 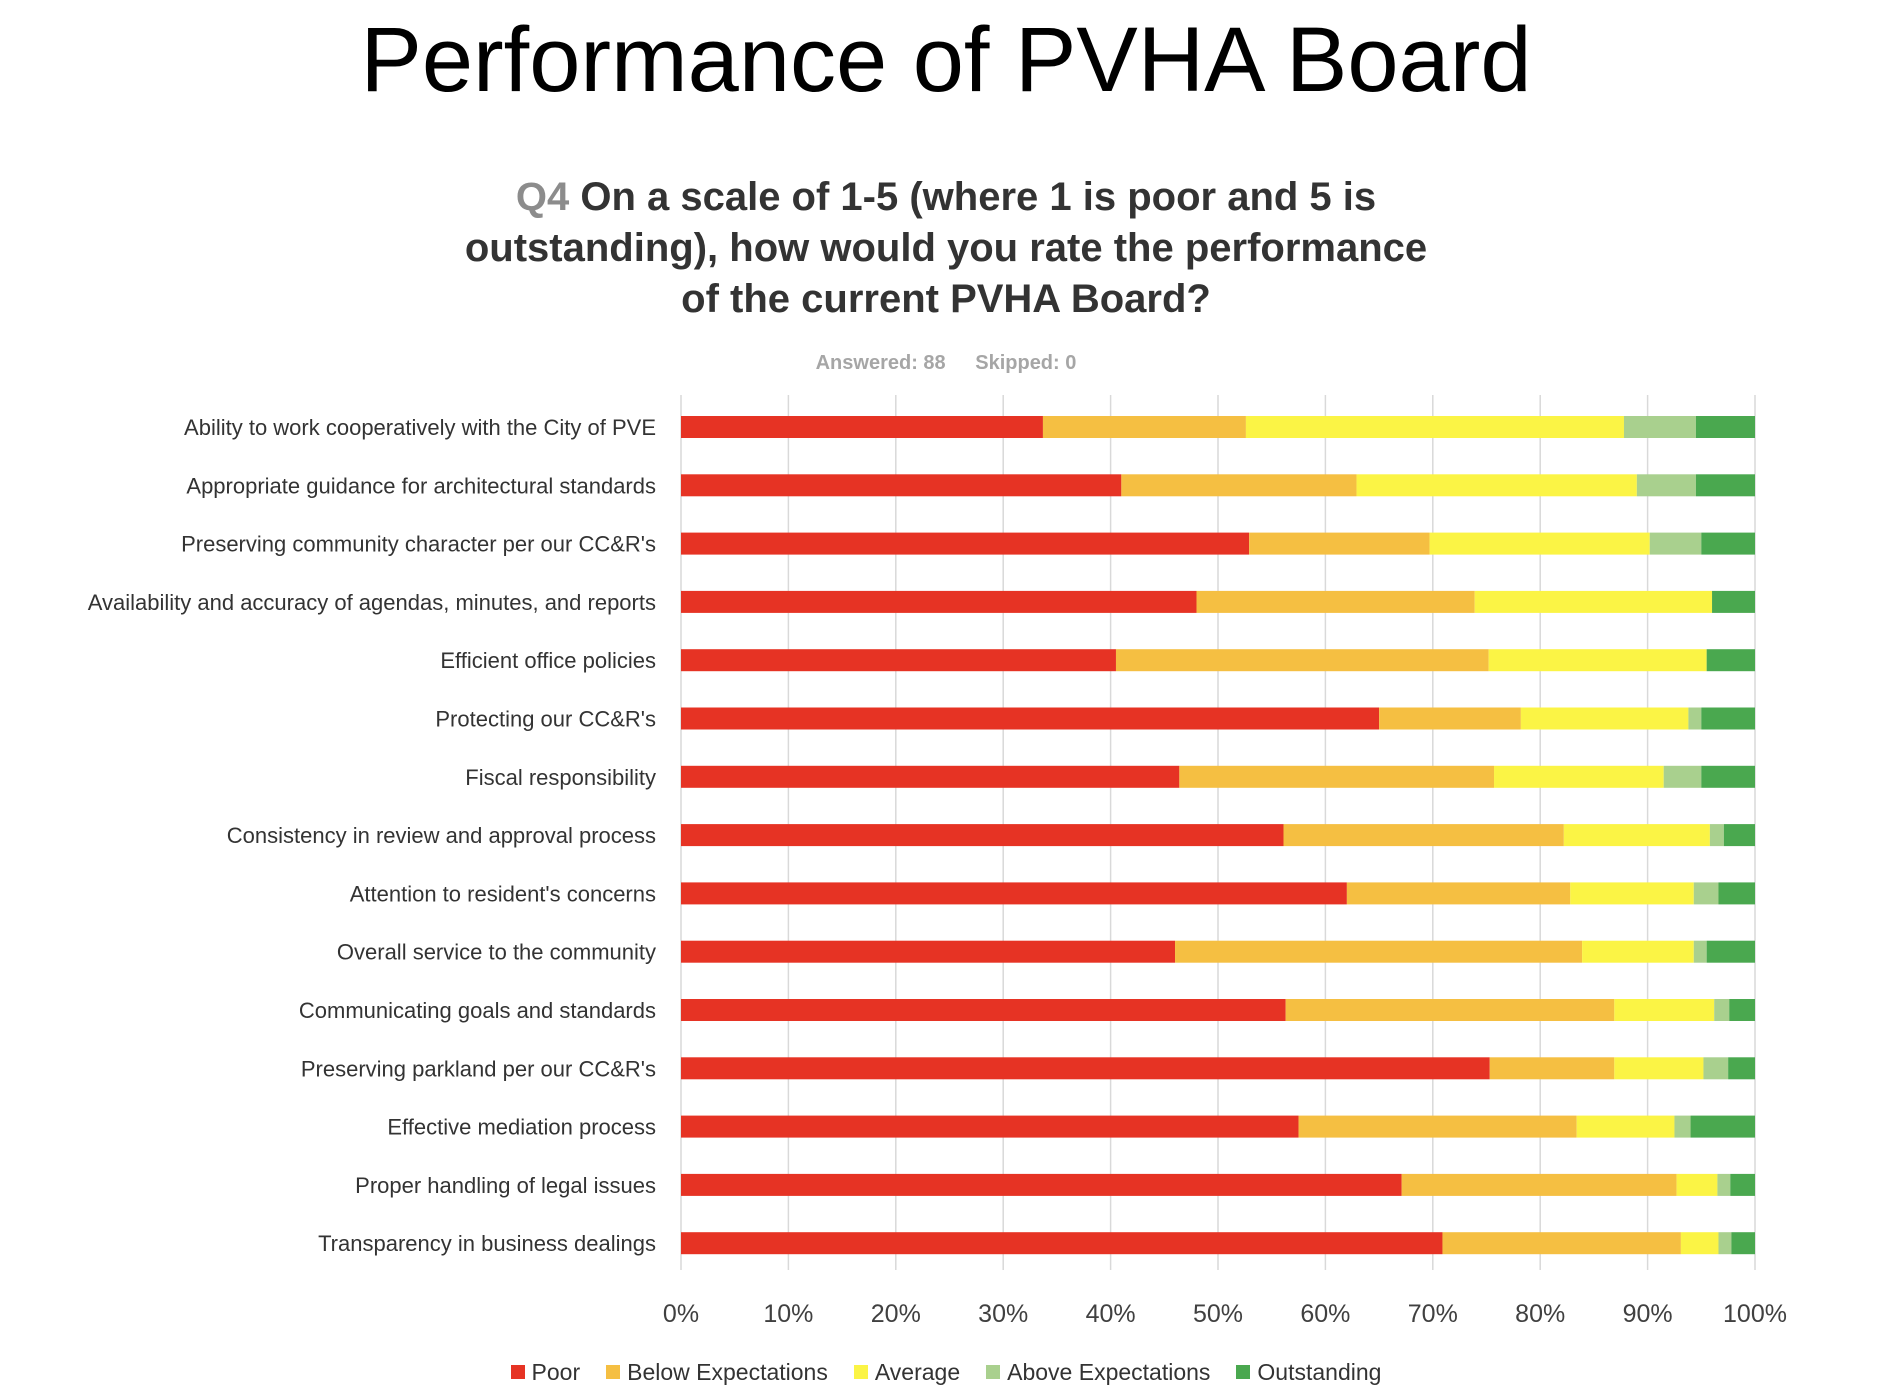 What do you see at coordinates (560, 777) in the screenshot?
I see `category-label: Fiscal responsibility` at bounding box center [560, 777].